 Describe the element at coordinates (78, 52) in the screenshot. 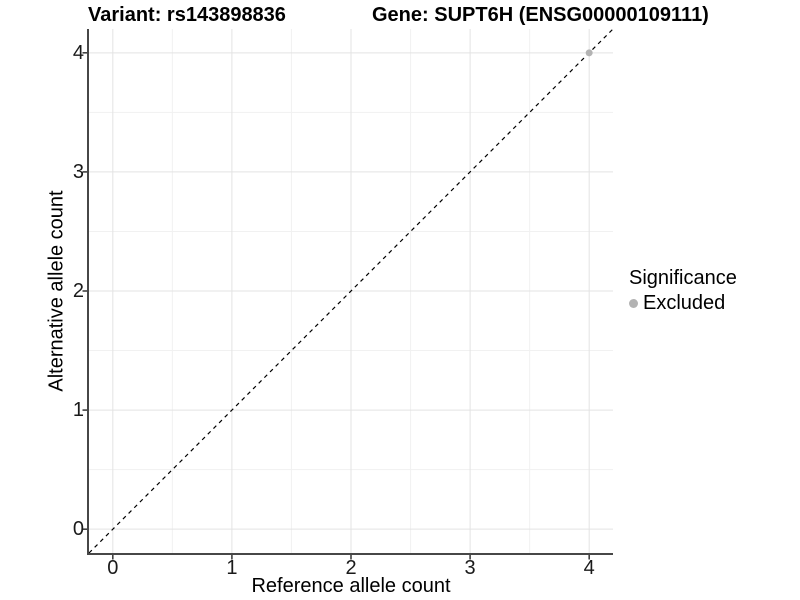

I see `y-tick-label: 4` at that location.